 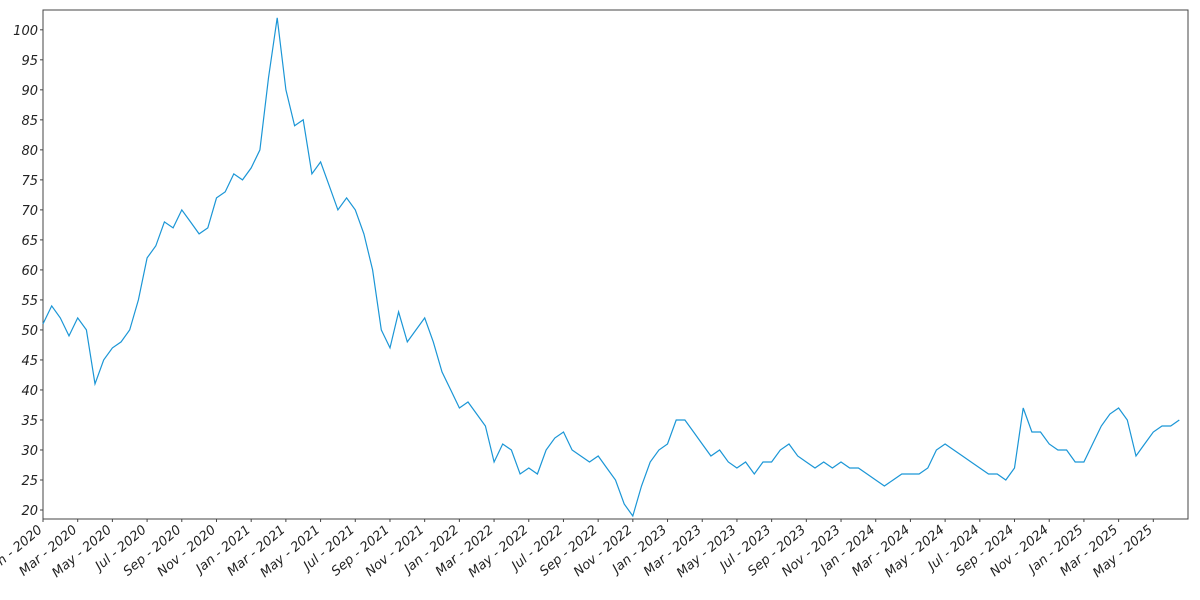 I want to click on y-tick-label: 50, so click(x=29, y=331).